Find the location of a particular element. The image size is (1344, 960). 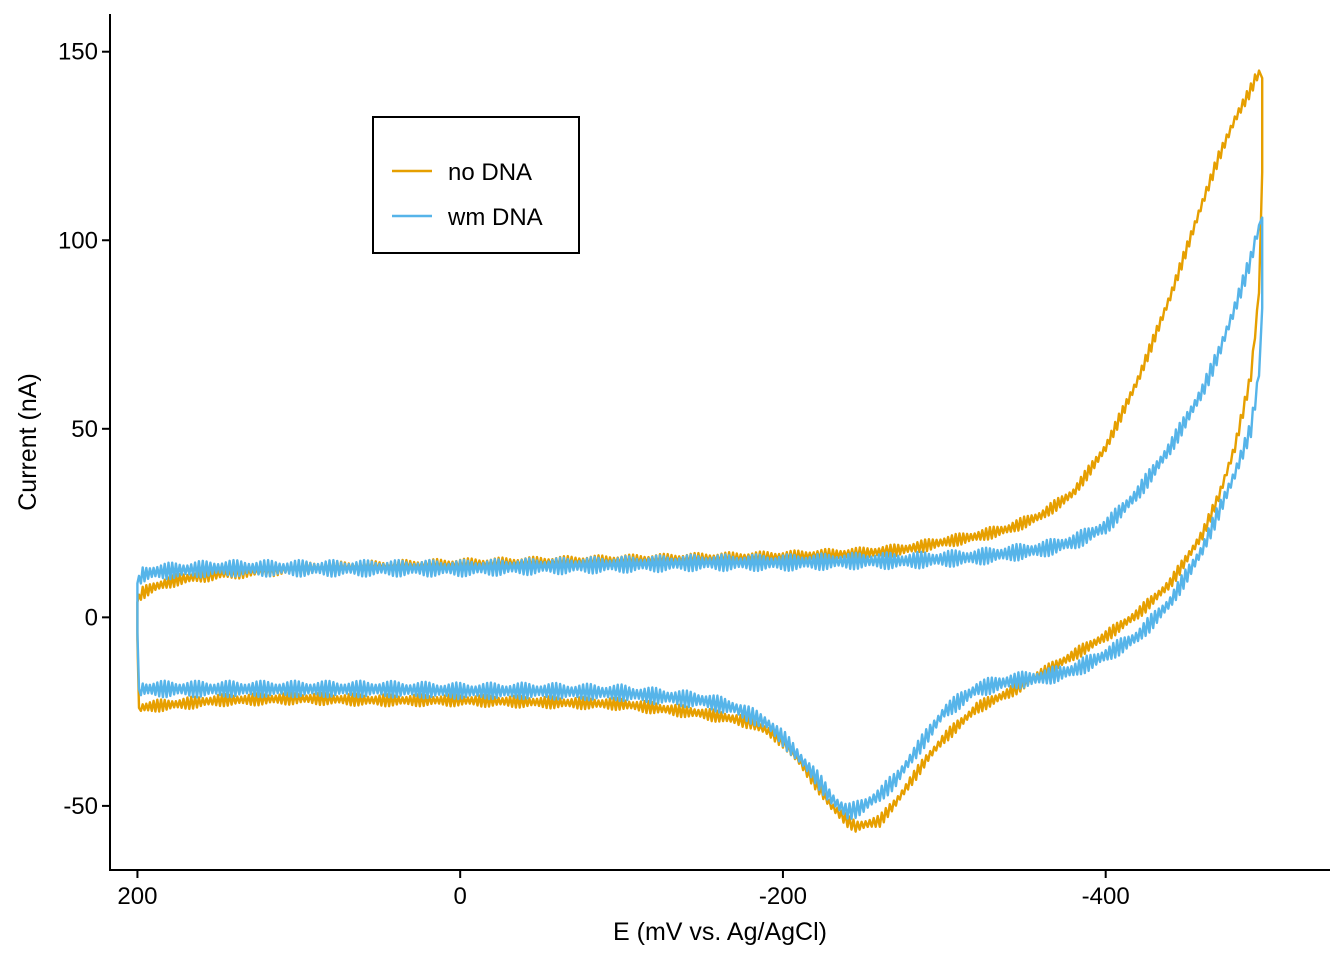

y-axis: 150 100 50 0 -50 is located at coordinates (84, 442).